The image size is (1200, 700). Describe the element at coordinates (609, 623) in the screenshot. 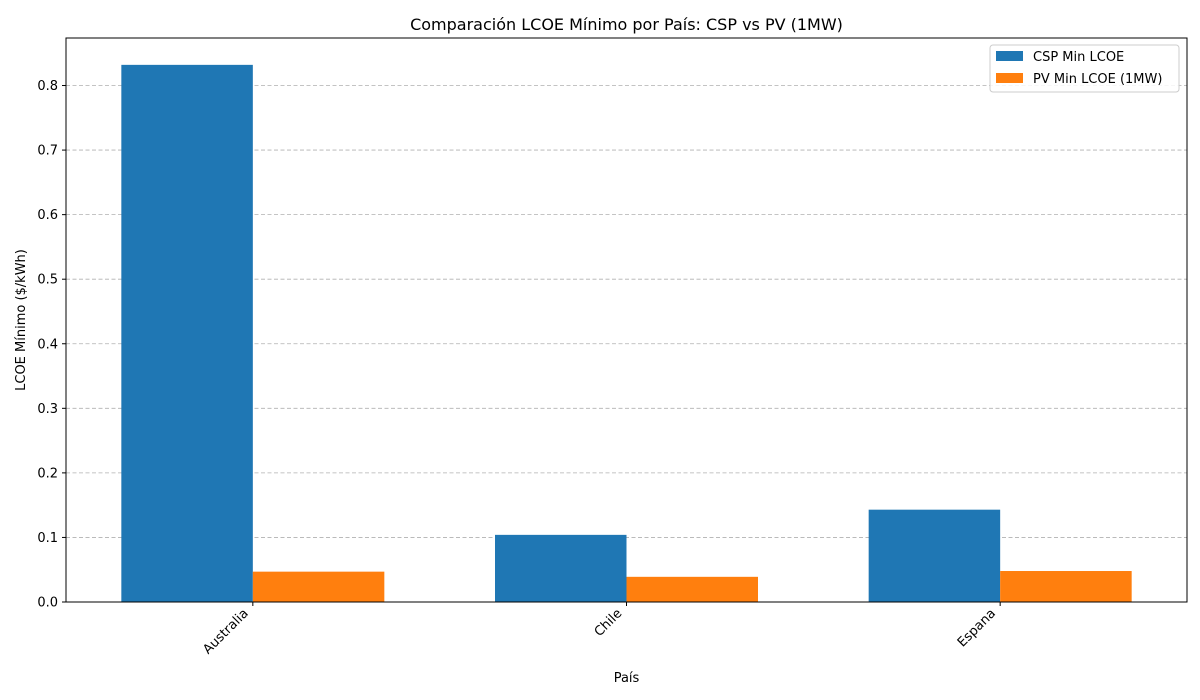

I see `x-tick-label: Chile` at that location.